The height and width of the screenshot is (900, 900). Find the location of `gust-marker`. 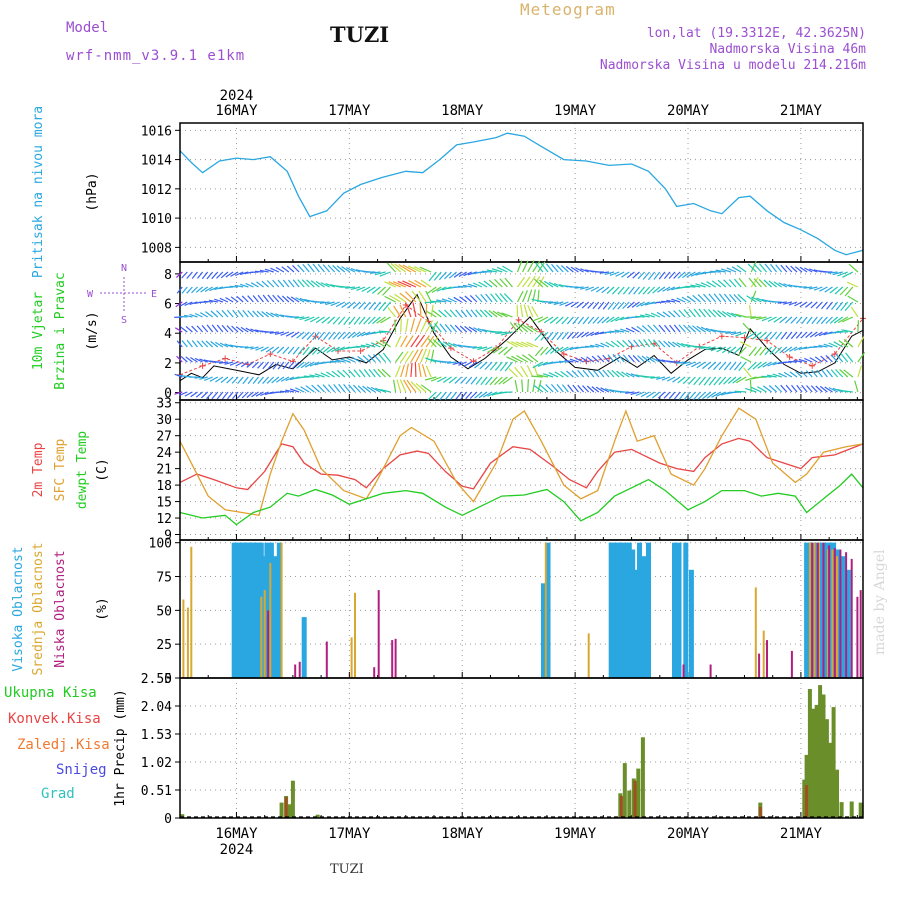

gust-marker is located at coordinates (789, 356).